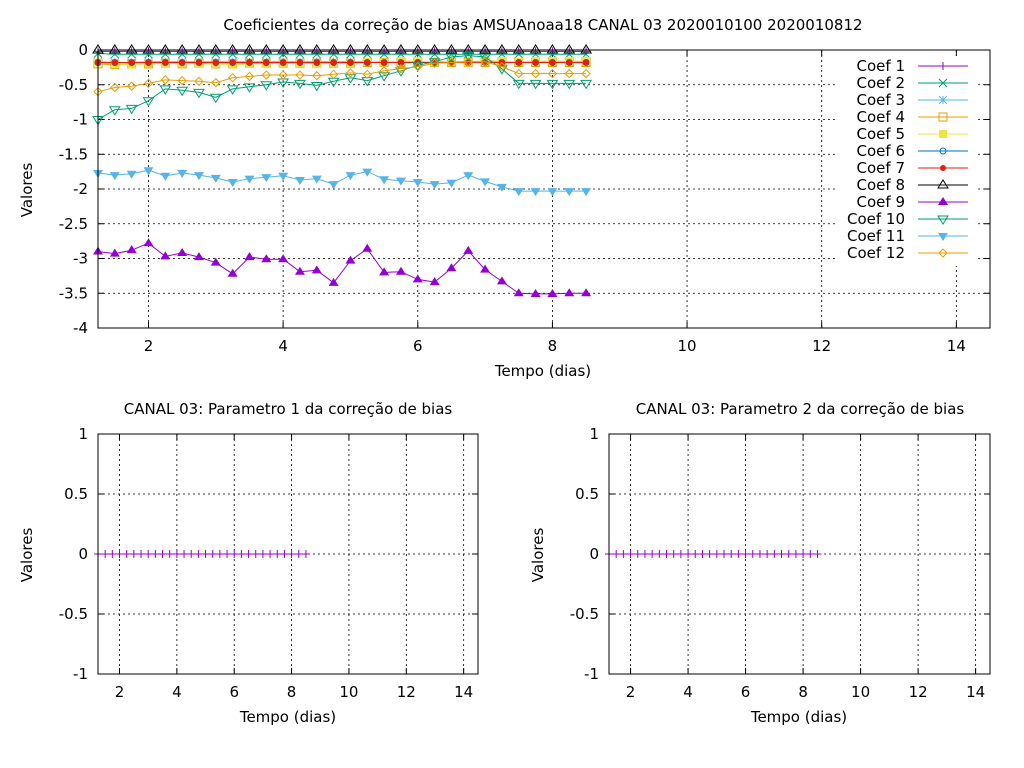 This screenshot has height=768, width=1024. Describe the element at coordinates (746, 692) in the screenshot. I see `param2-x-tick-label: 6` at that location.